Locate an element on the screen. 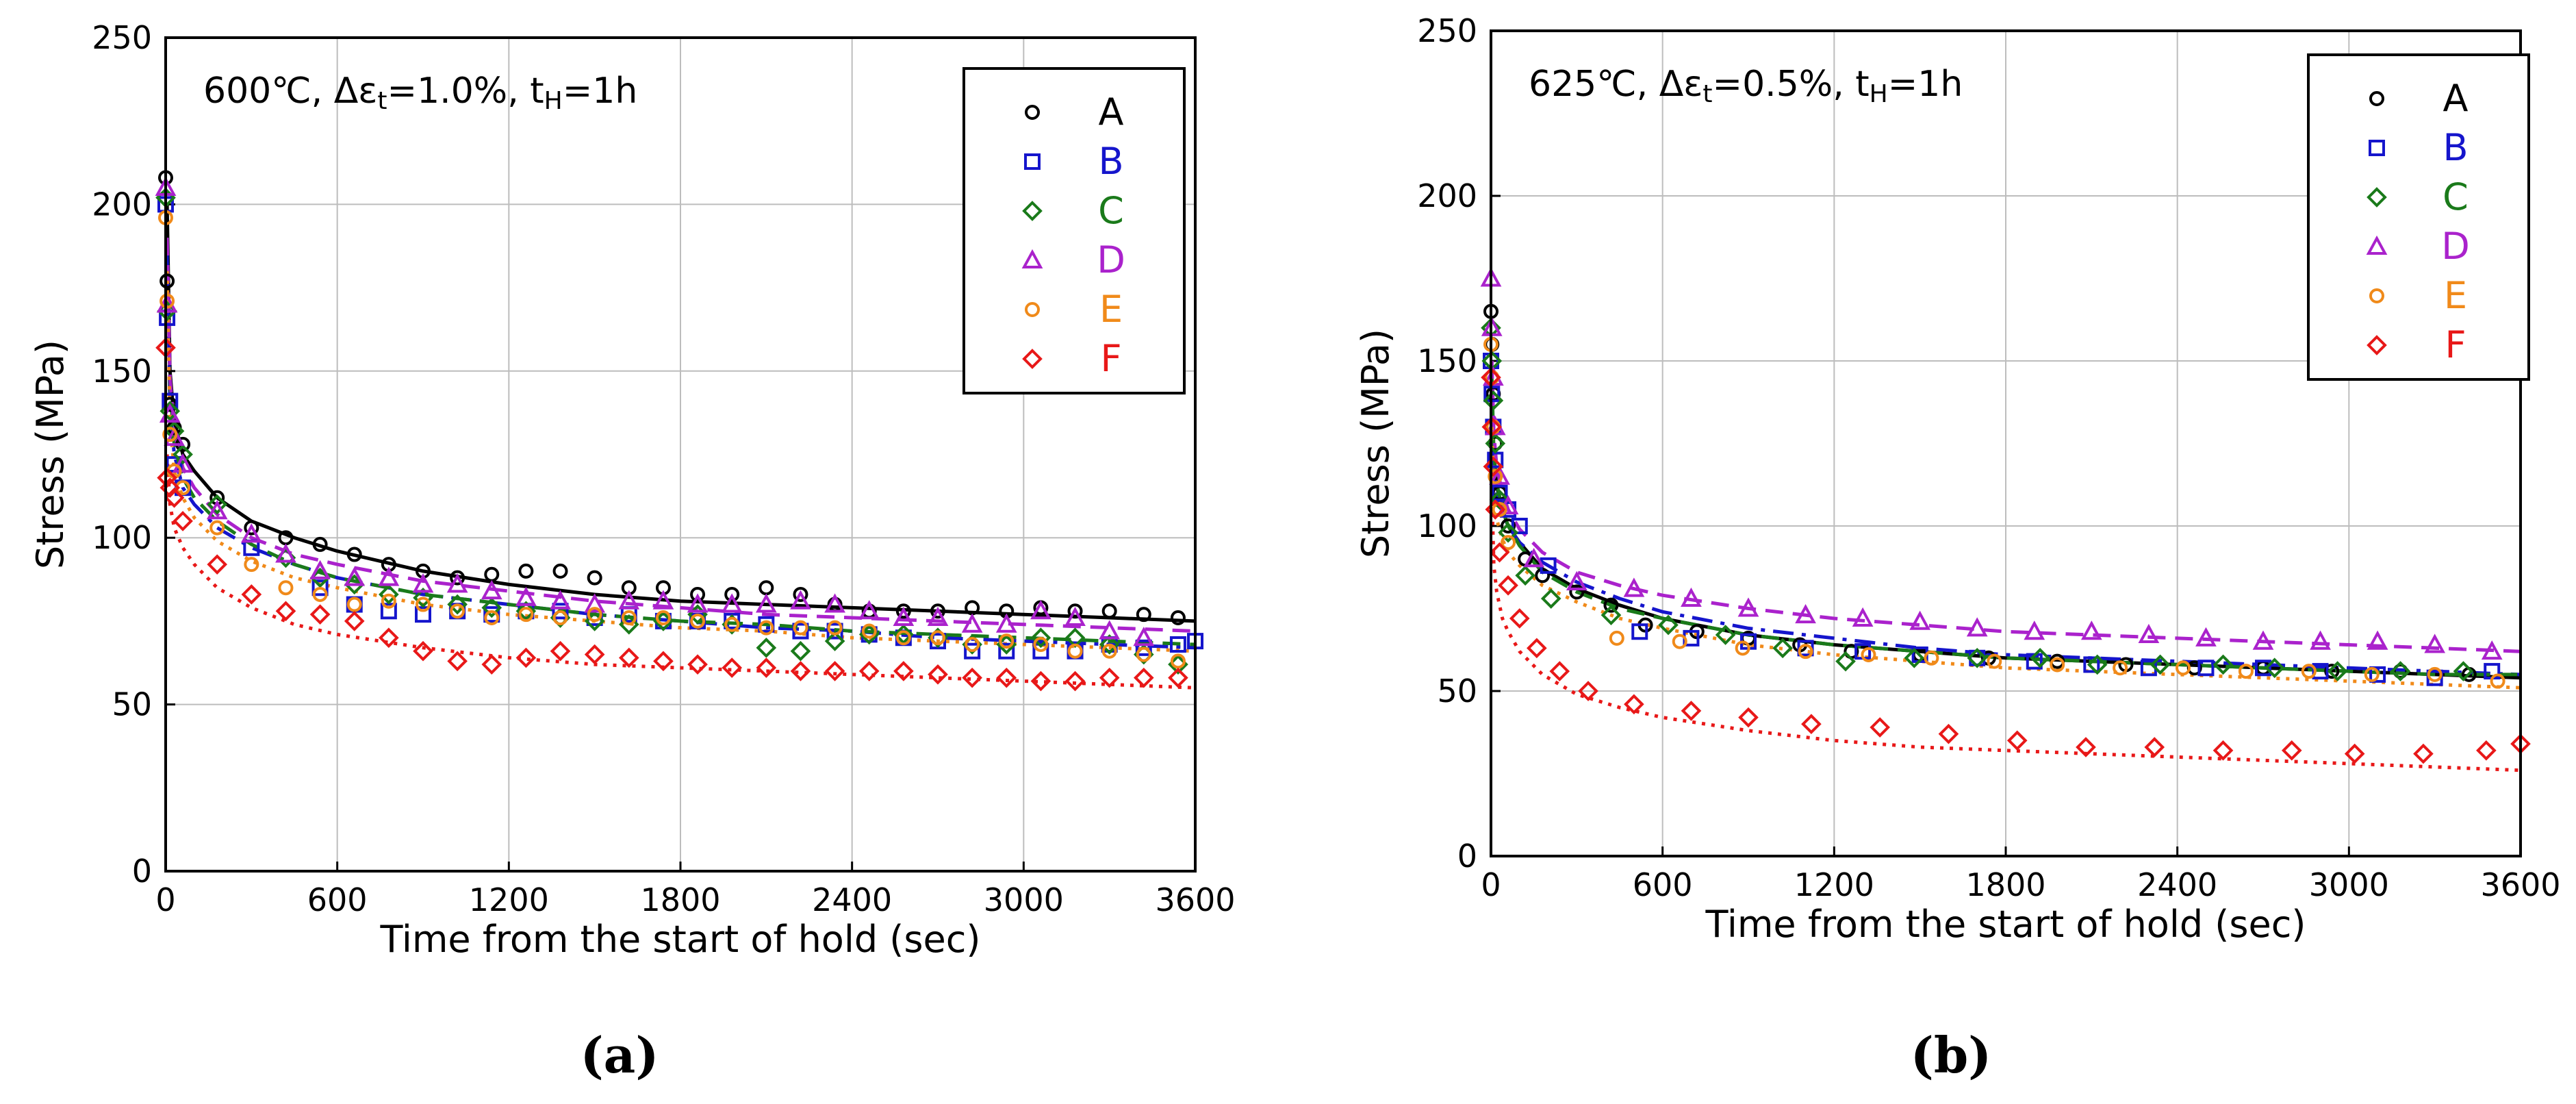 Image resolution: width=2576 pixels, height=1104 pixels. x-tick-label: 1800 is located at coordinates (2005, 885).